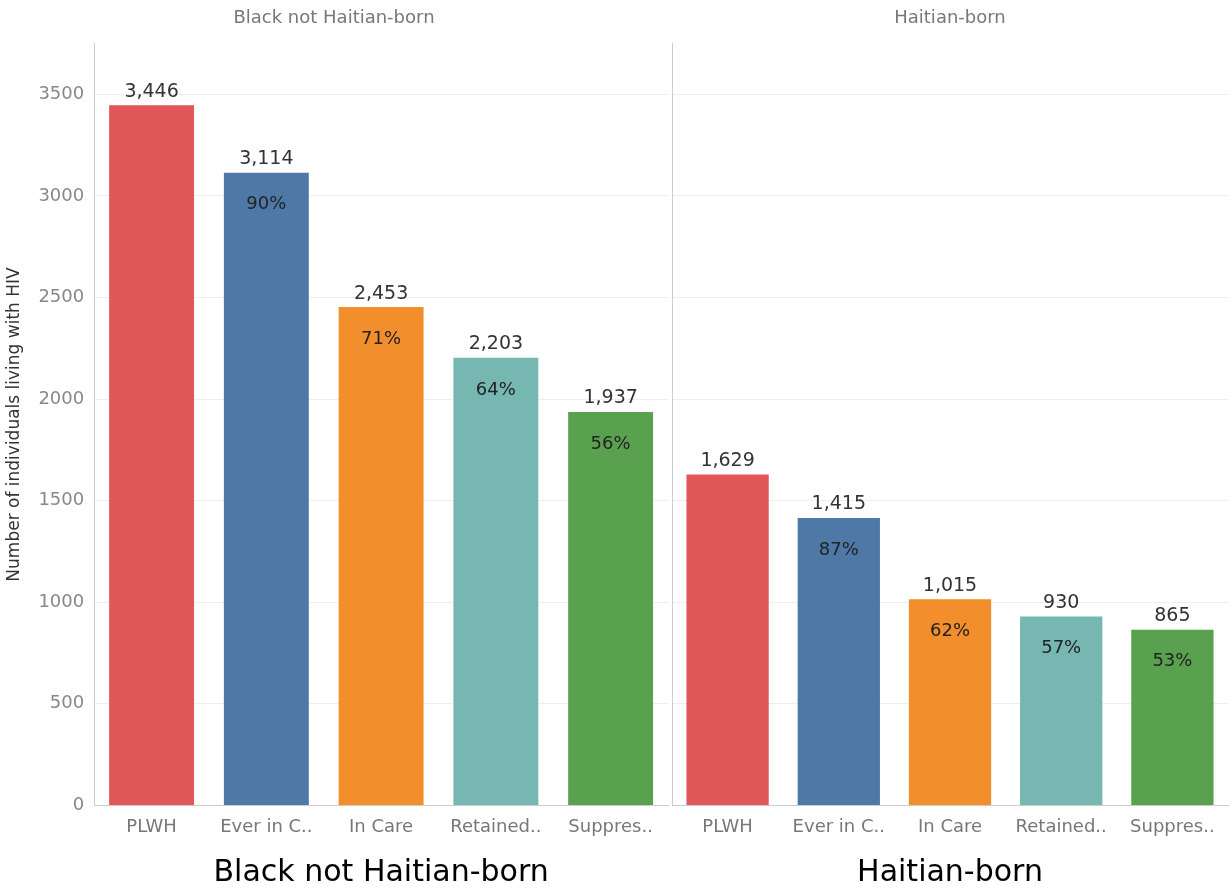 This screenshot has height=895, width=1232. Describe the element at coordinates (838, 502) in the screenshot. I see `data-label: 1,415` at that location.